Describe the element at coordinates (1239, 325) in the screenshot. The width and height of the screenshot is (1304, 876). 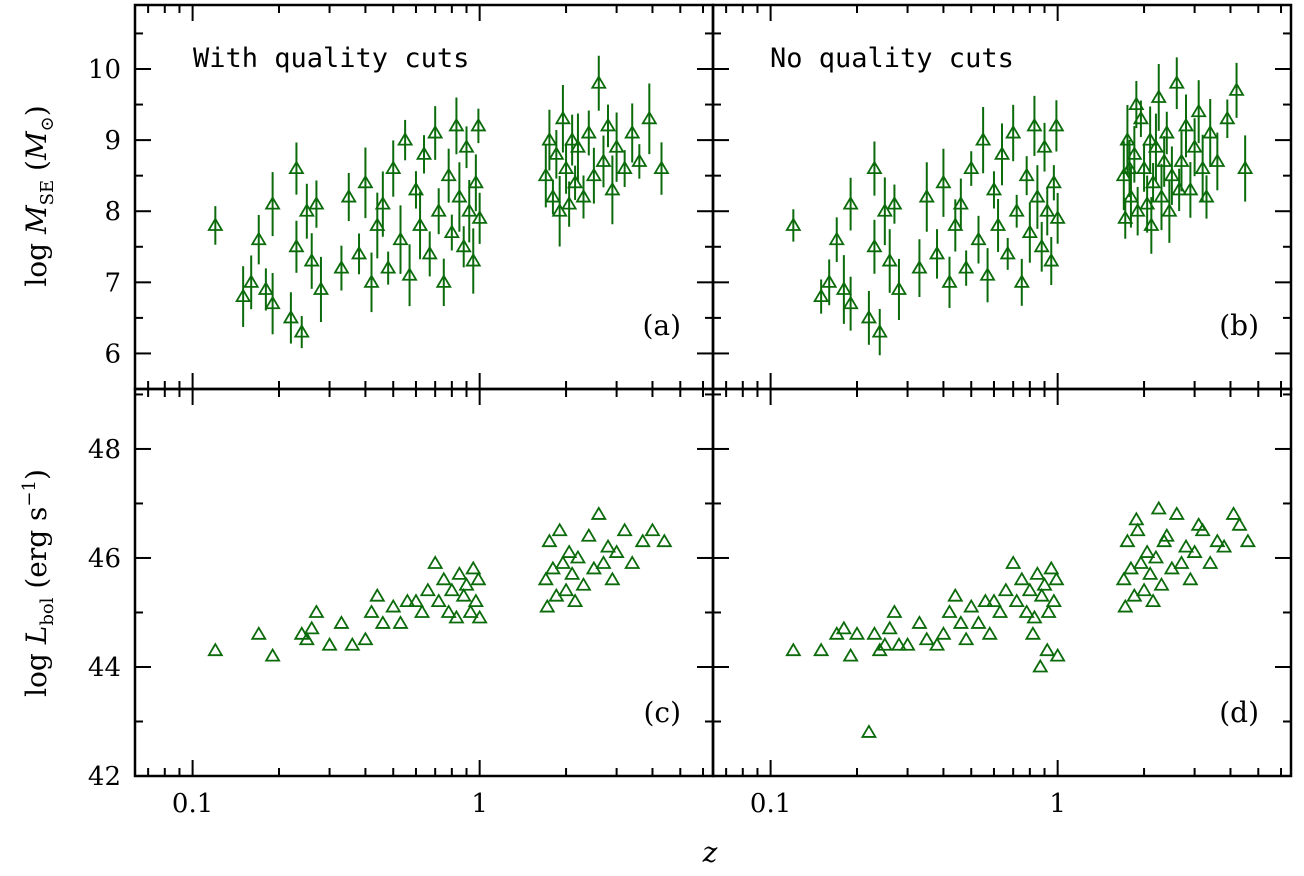
I see `panel-label: (b)` at that location.